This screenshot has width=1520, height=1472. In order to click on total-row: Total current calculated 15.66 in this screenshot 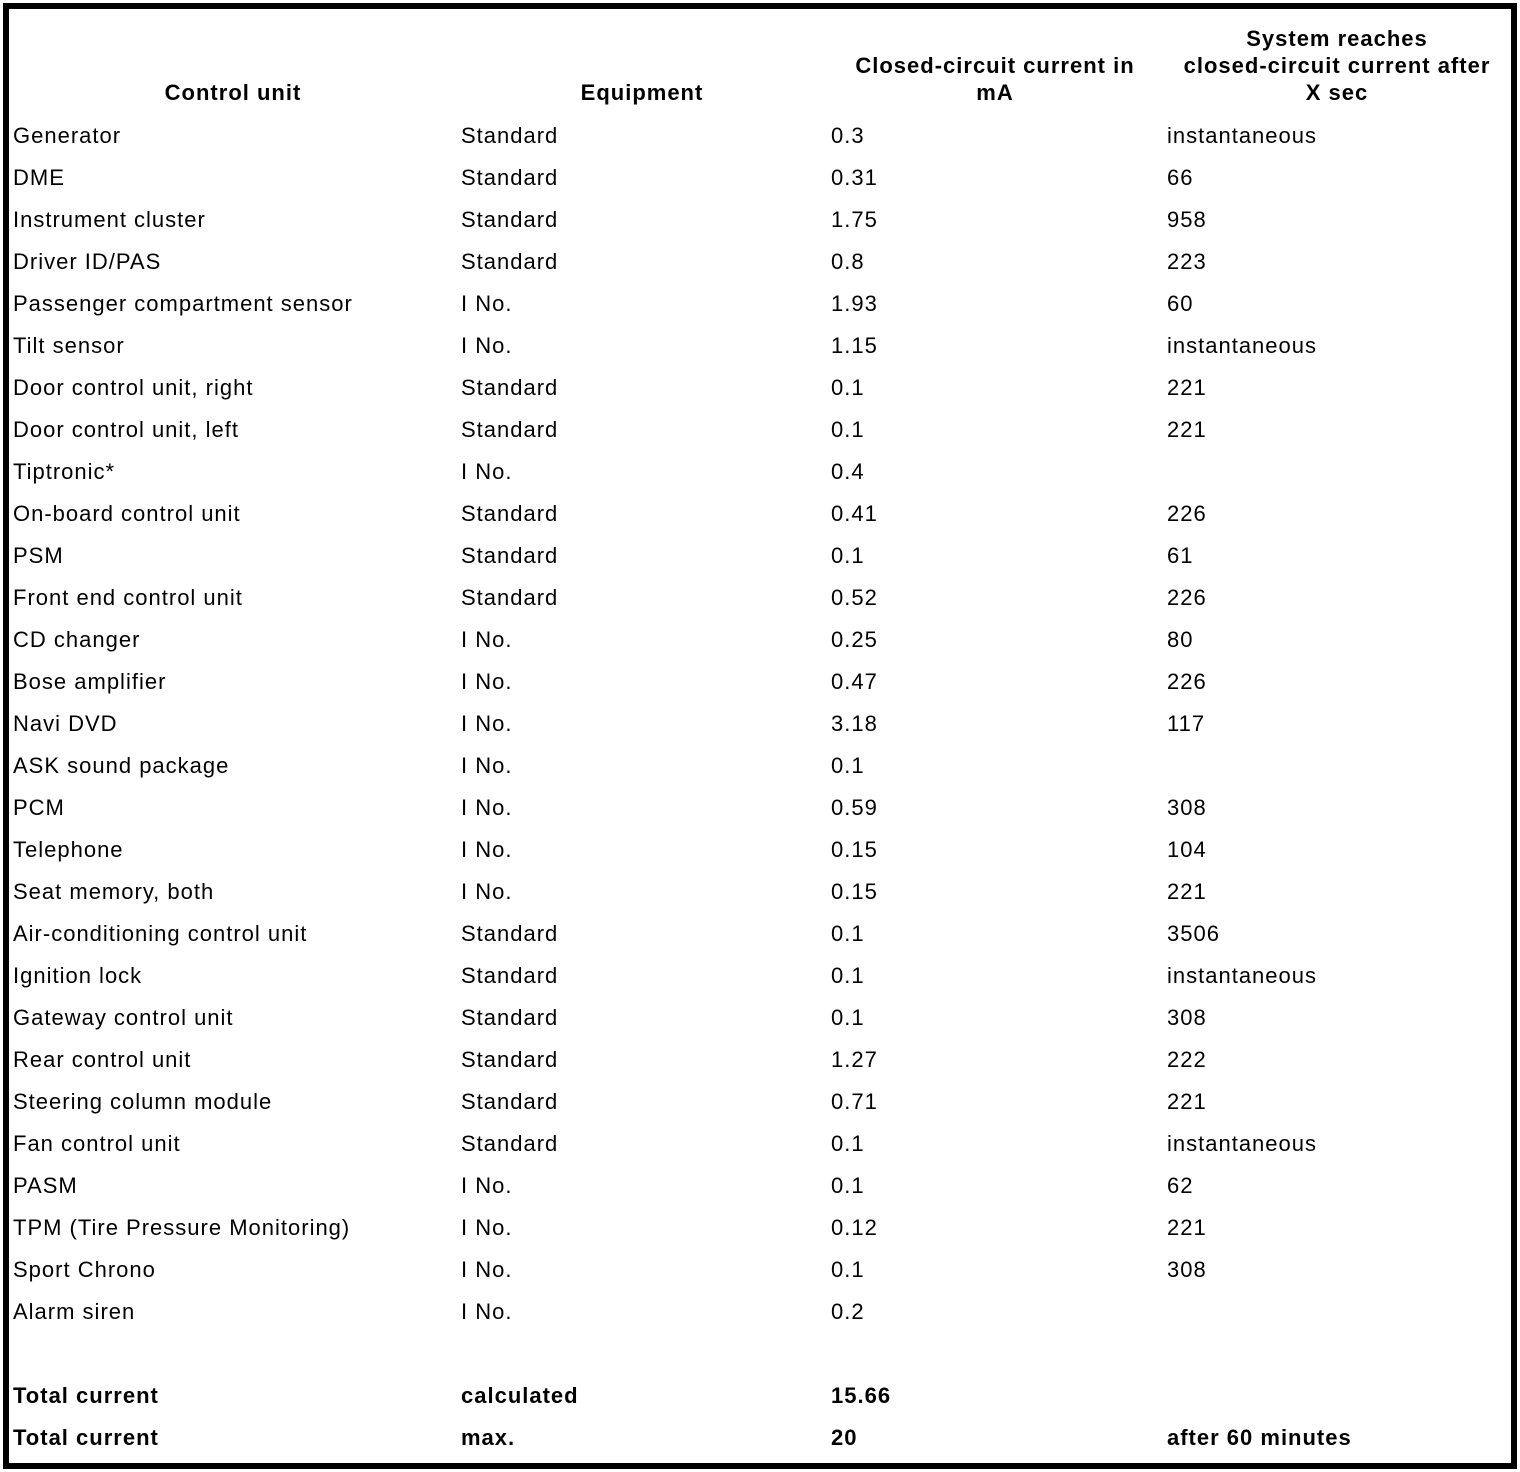, I will do `click(760, 1396)`.